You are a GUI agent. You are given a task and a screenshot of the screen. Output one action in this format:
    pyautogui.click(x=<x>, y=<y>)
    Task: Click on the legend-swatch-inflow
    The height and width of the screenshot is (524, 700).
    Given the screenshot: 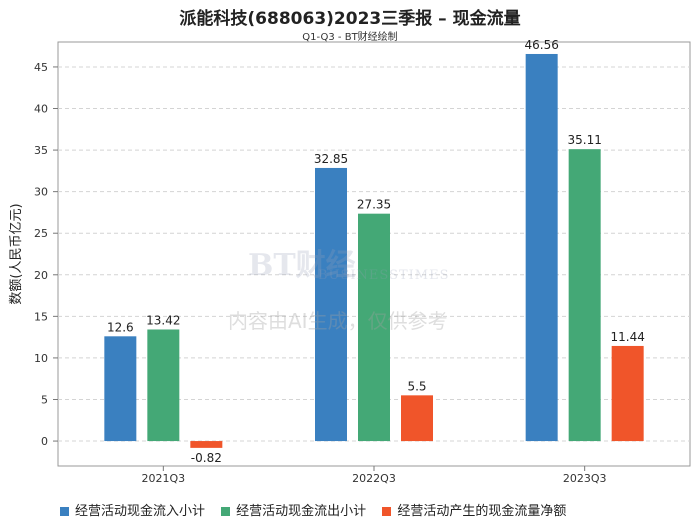 What is the action you would take?
    pyautogui.click(x=64, y=511)
    